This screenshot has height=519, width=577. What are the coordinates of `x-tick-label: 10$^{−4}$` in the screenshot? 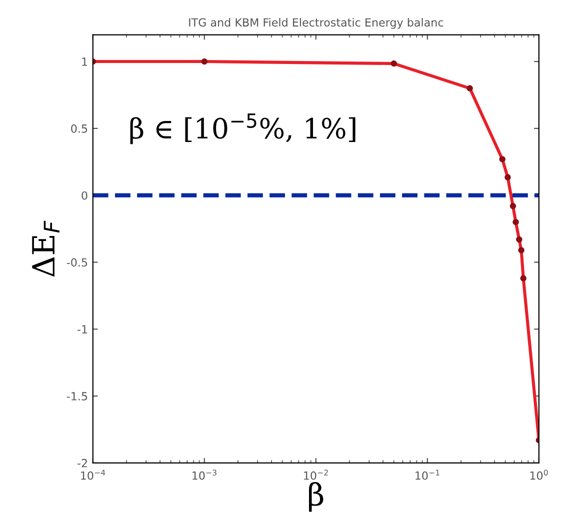 It's located at (93, 475).